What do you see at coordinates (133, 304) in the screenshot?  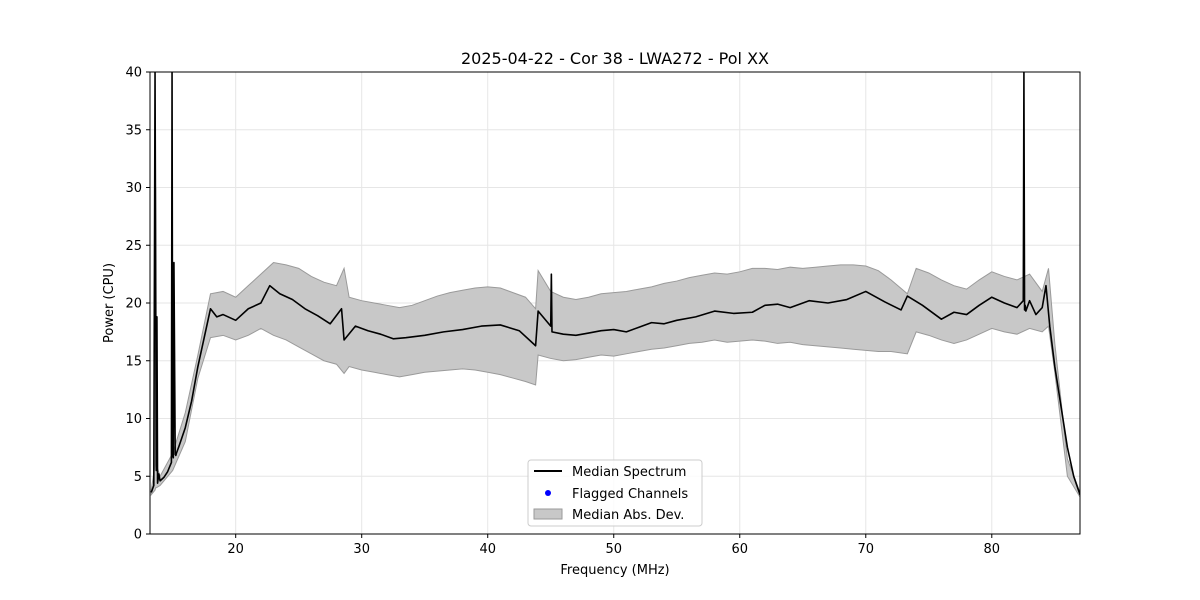 I see `y-tick-label: 20` at bounding box center [133, 304].